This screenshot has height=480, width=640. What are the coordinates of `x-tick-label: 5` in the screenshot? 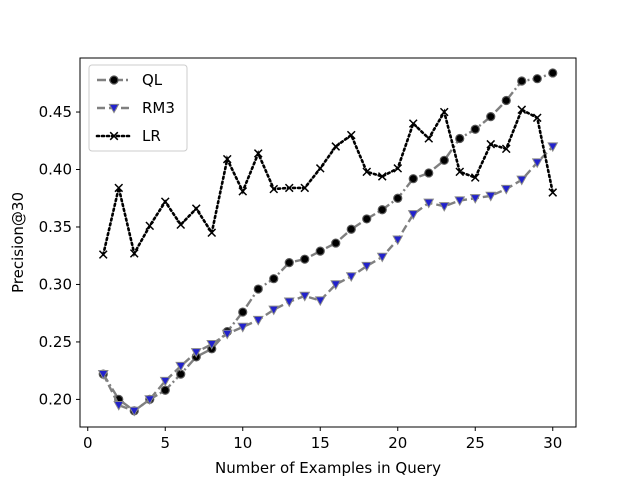 It's located at (165, 443).